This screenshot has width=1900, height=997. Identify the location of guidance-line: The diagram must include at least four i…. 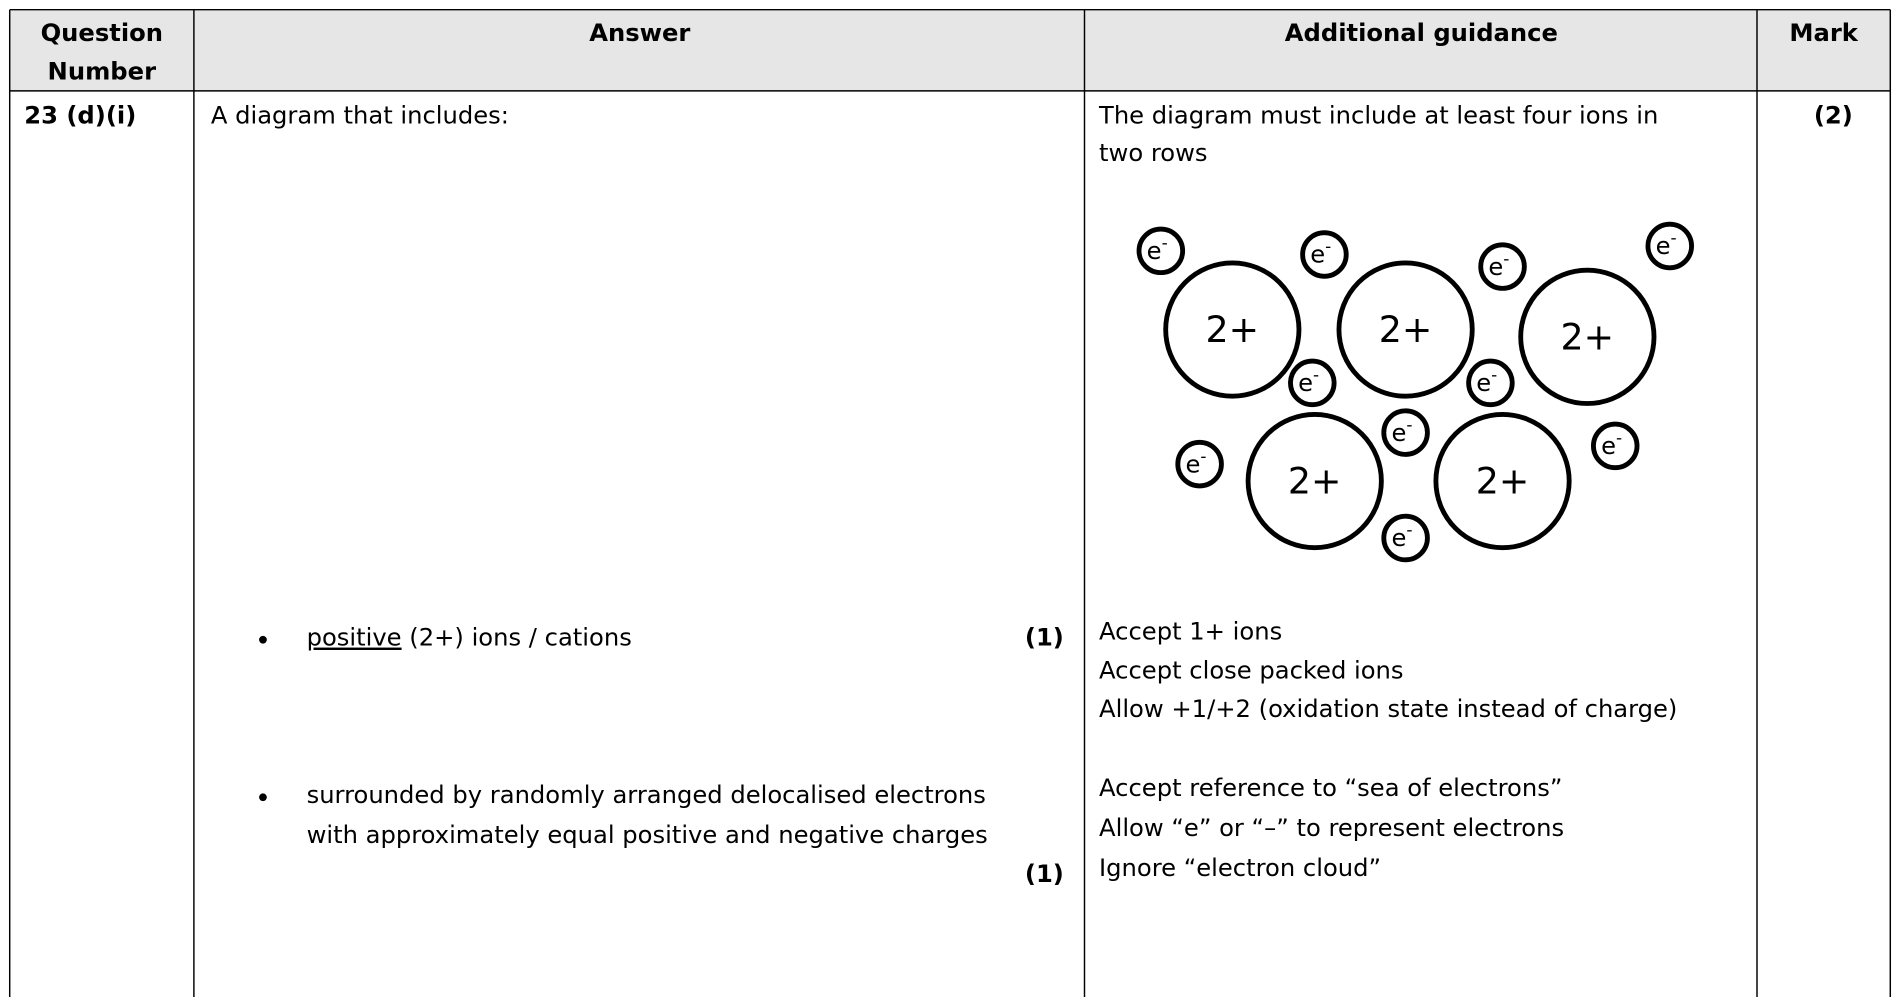
(1378, 115).